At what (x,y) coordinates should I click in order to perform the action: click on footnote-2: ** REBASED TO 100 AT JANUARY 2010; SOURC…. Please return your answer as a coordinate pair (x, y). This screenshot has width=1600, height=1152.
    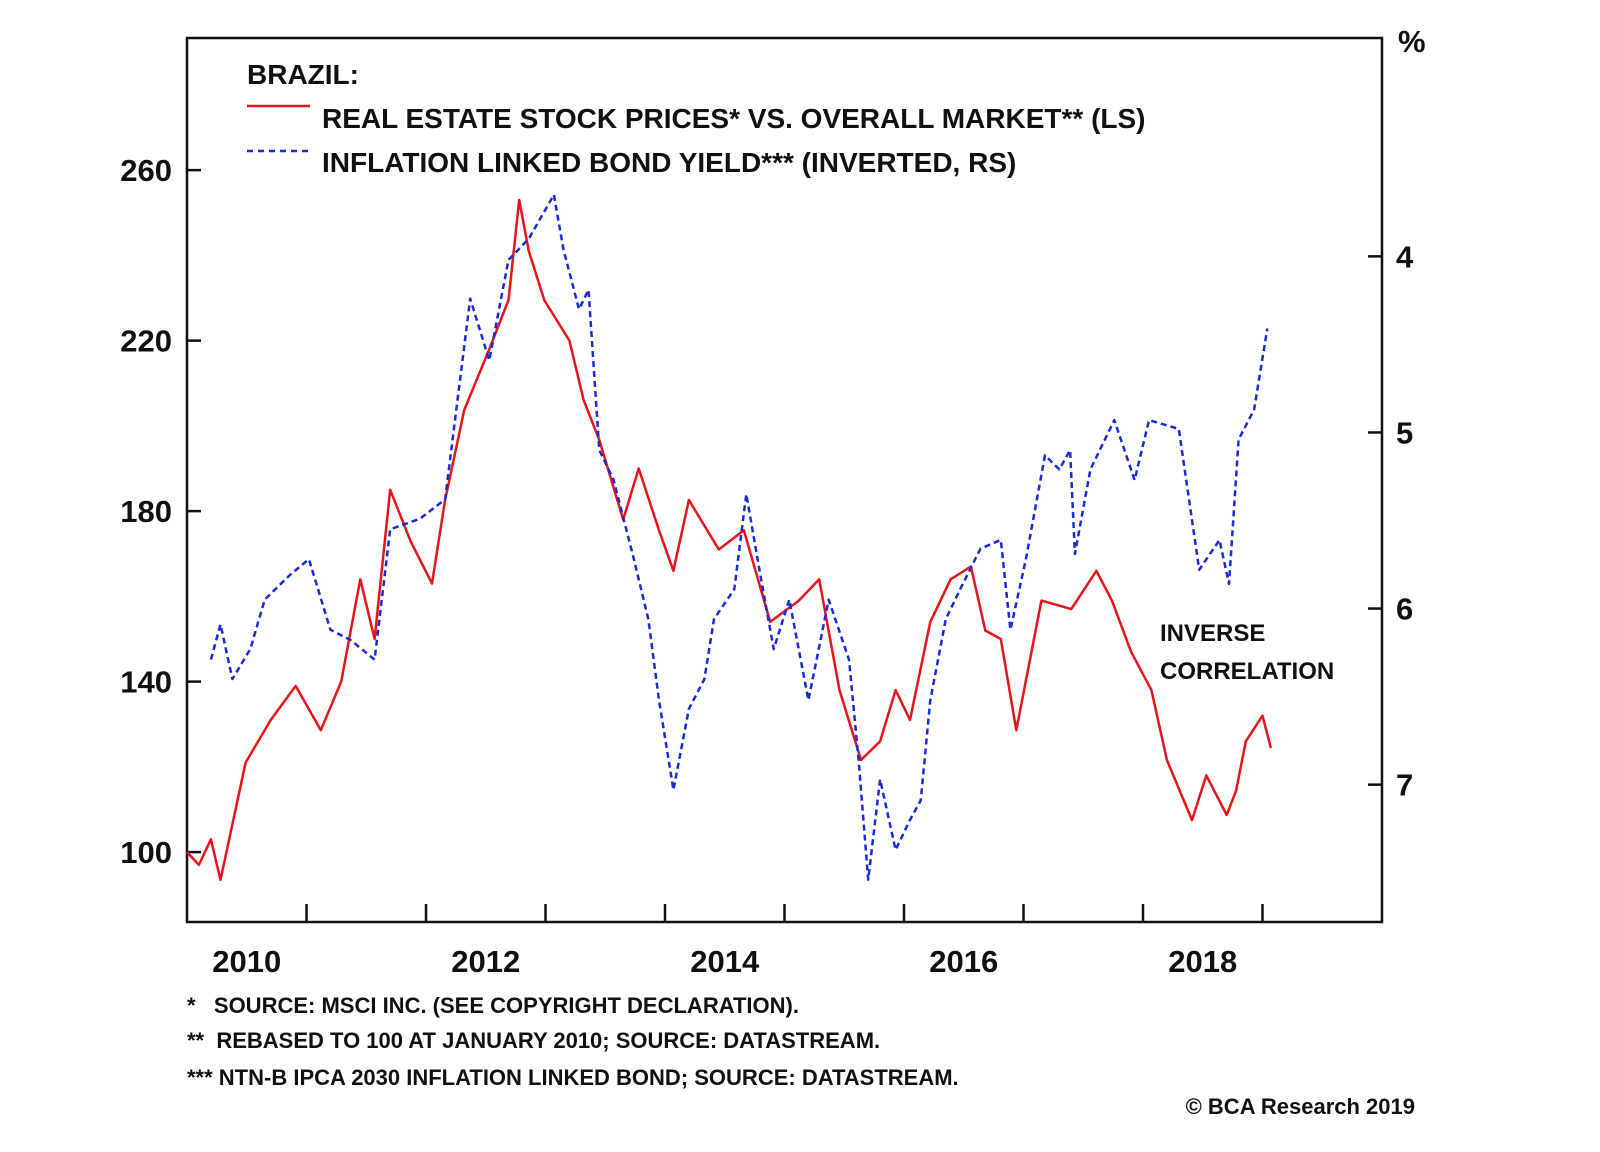
    Looking at the image, I should click on (533, 1040).